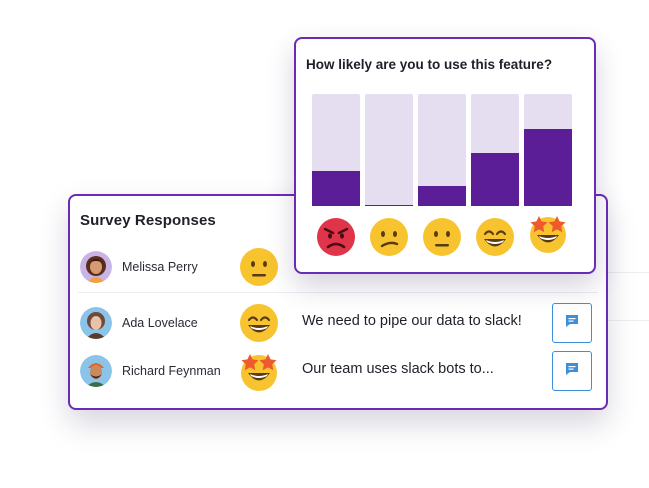 This screenshot has height=488, width=649. Describe the element at coordinates (495, 150) in the screenshot. I see `rating-bar-grinning` at that location.